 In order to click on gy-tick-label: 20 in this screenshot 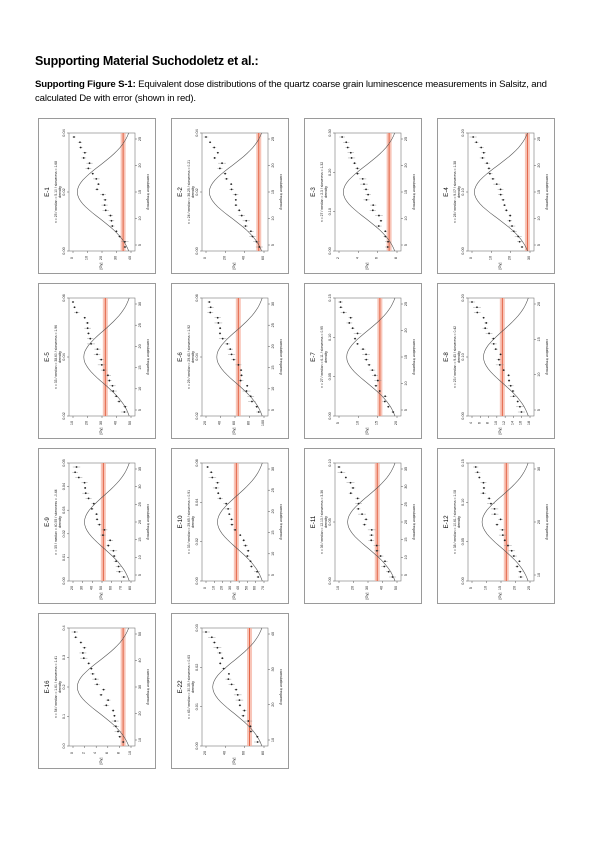, I will do `click(101, 258)`.